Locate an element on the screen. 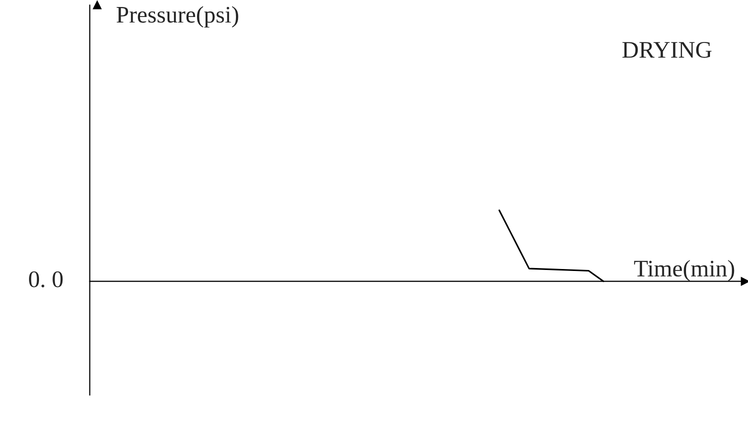 The height and width of the screenshot is (427, 748). text: 0. 0 is located at coordinates (46, 279).